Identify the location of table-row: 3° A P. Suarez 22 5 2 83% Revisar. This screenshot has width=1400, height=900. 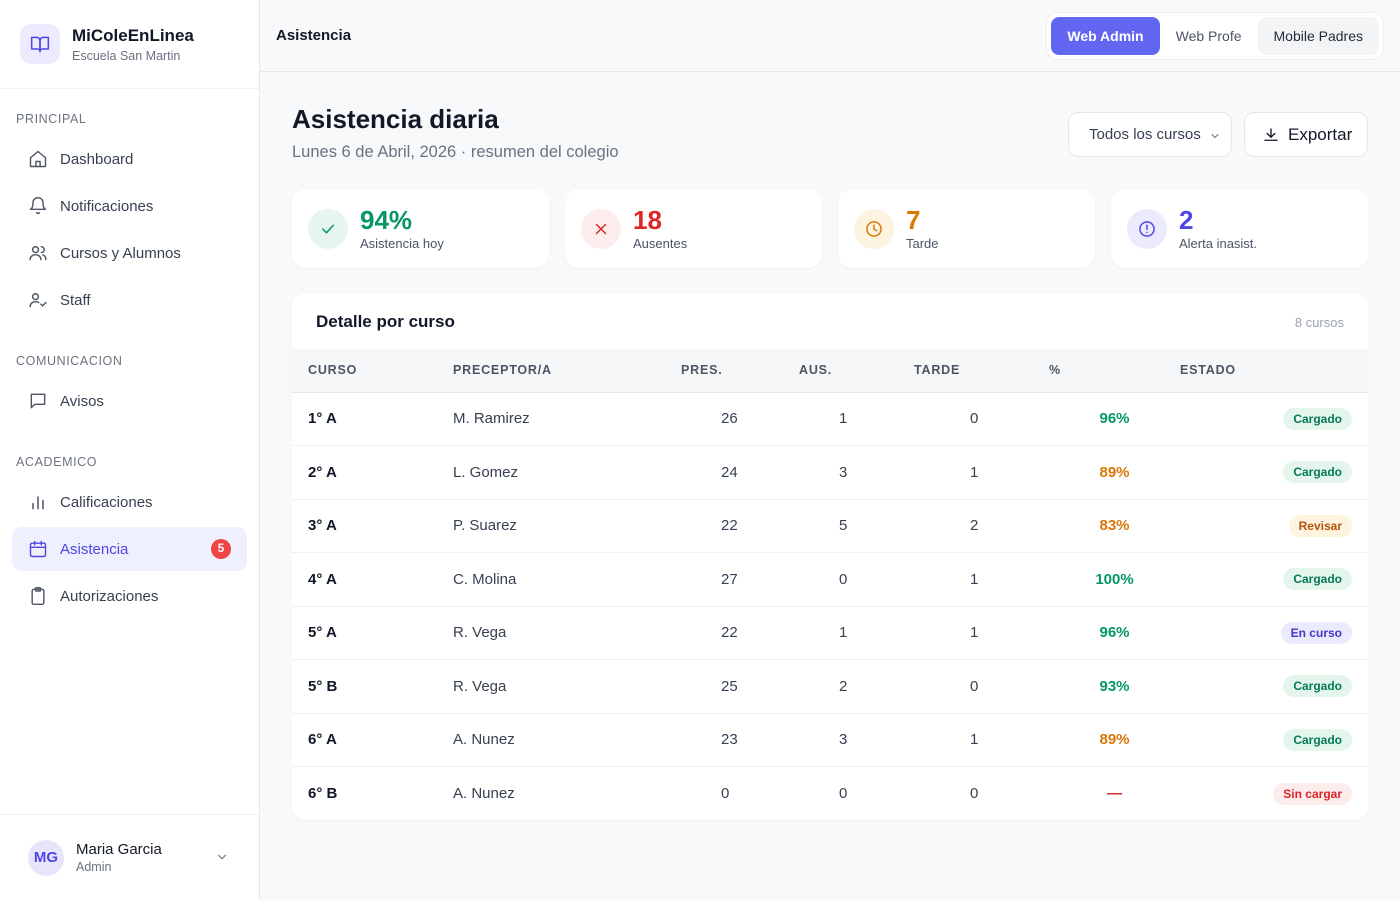
(830, 526).